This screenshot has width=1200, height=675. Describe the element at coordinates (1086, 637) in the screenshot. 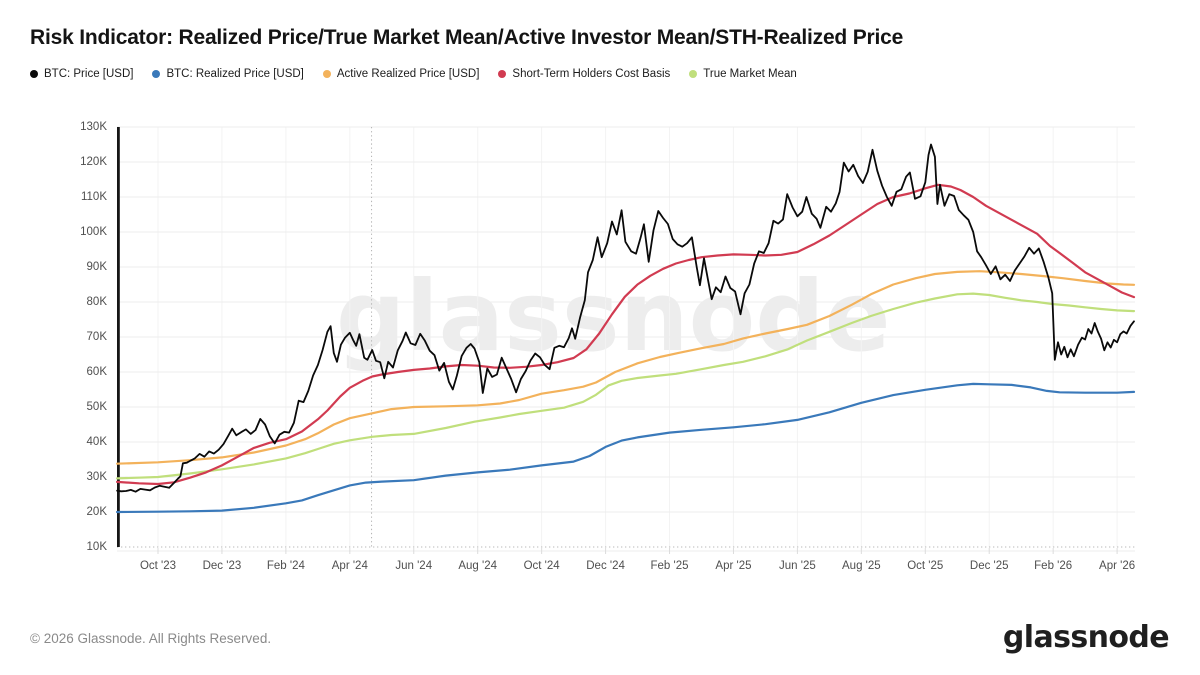

I see `glassnode-logo: glassnode` at that location.